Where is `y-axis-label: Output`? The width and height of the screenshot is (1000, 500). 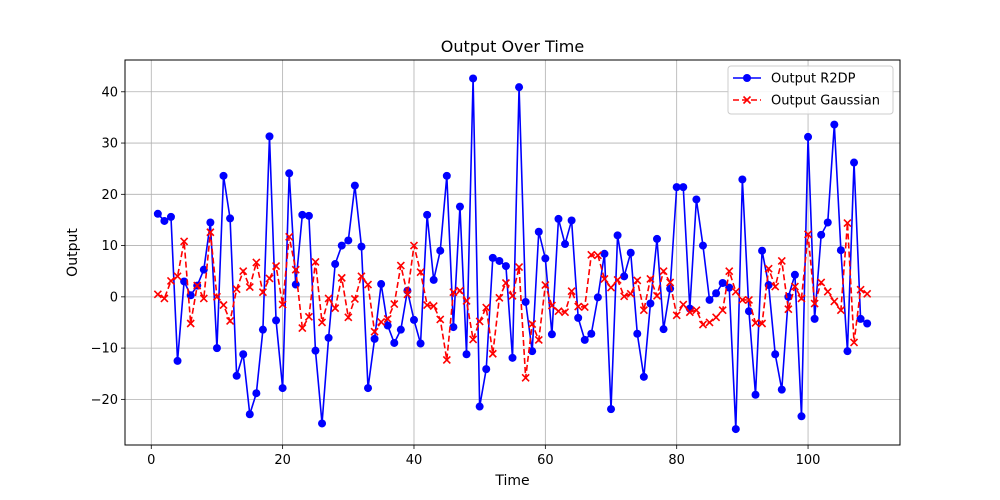 y-axis-label: Output is located at coordinates (73, 252).